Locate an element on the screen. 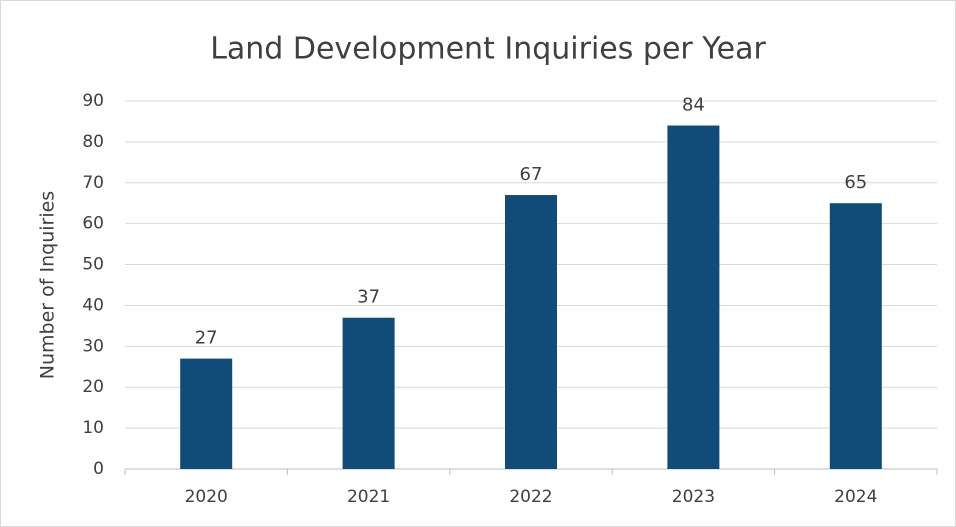 Image resolution: width=956 pixels, height=527 pixels. chart-title: Land Development Inquiries per Year is located at coordinates (488, 49).